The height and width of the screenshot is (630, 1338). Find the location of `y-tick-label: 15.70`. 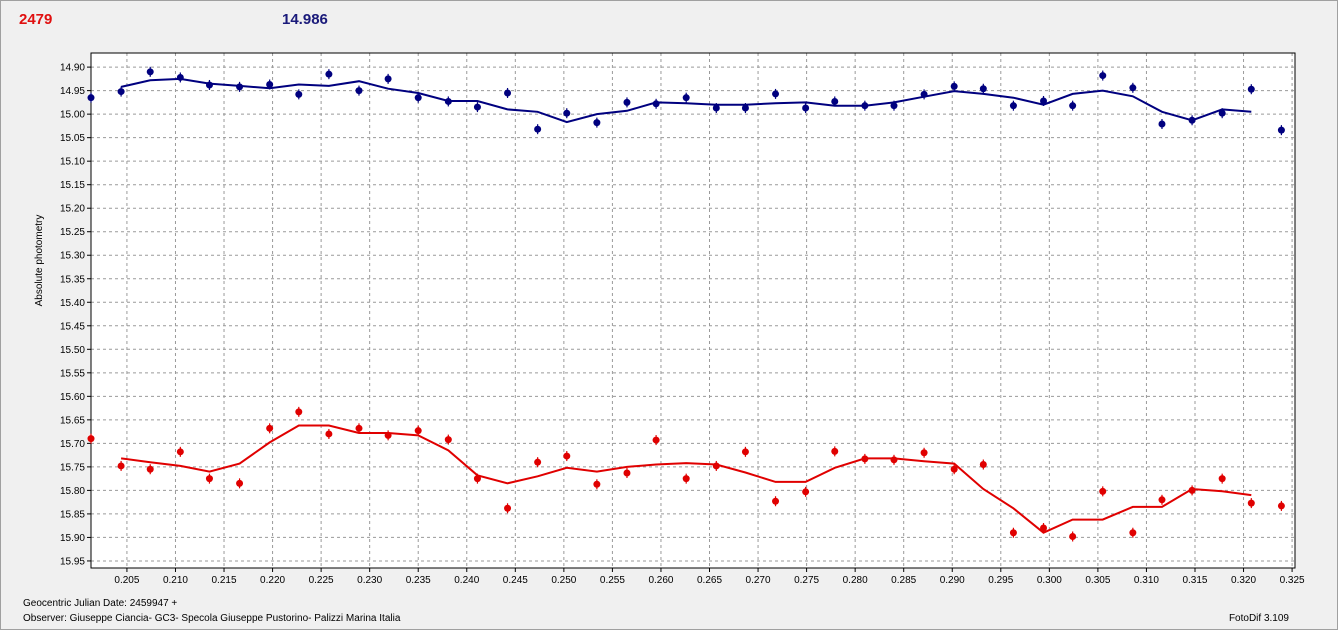

y-tick-label: 15.70 is located at coordinates (72, 444).